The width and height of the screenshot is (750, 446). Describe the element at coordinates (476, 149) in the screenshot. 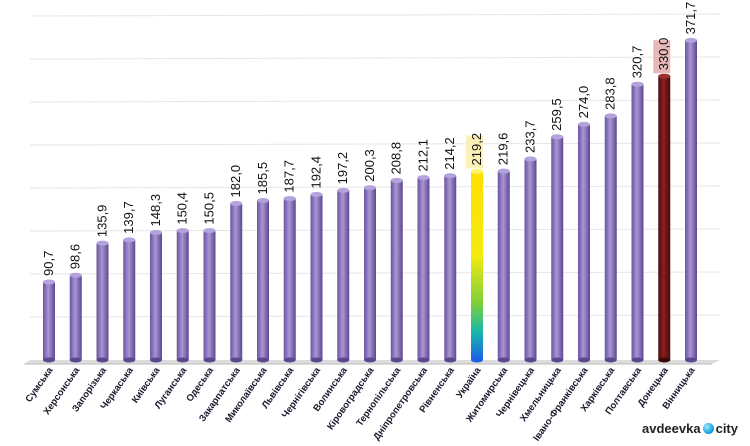

I see `value-label: 219,2` at that location.